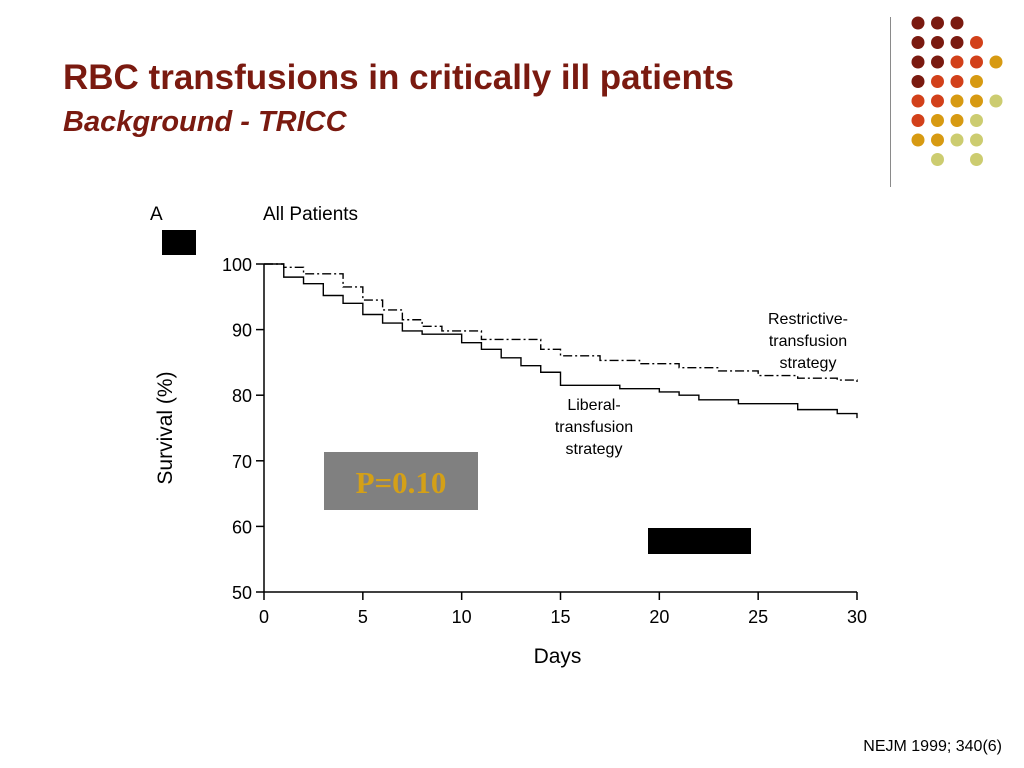 This screenshot has width=1024, height=768. Describe the element at coordinates (594, 427) in the screenshot. I see `liberal-label-line: transfusion` at that location.